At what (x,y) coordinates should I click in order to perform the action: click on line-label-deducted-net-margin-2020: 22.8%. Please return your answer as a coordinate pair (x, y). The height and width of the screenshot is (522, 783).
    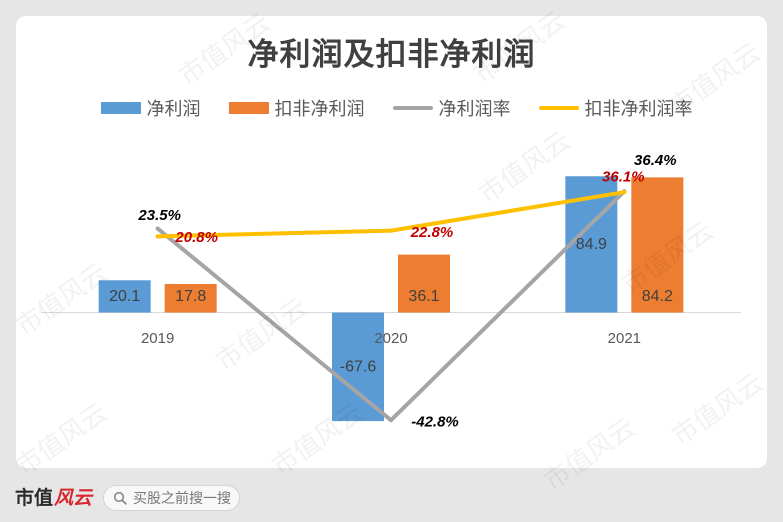
    Looking at the image, I should click on (432, 232).